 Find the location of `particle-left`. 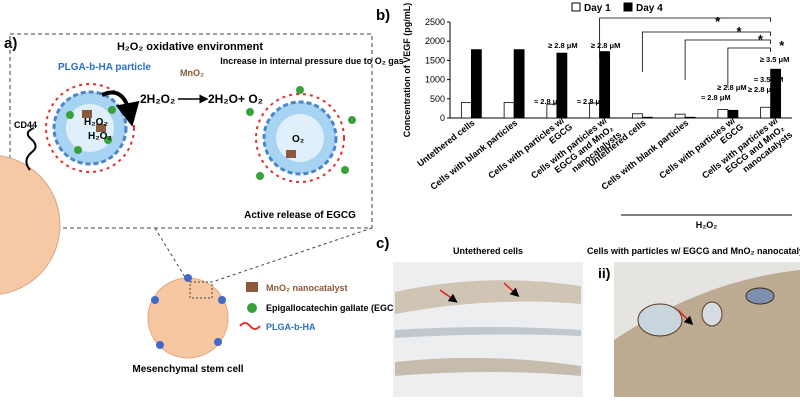

particle-left is located at coordinates (90, 128).